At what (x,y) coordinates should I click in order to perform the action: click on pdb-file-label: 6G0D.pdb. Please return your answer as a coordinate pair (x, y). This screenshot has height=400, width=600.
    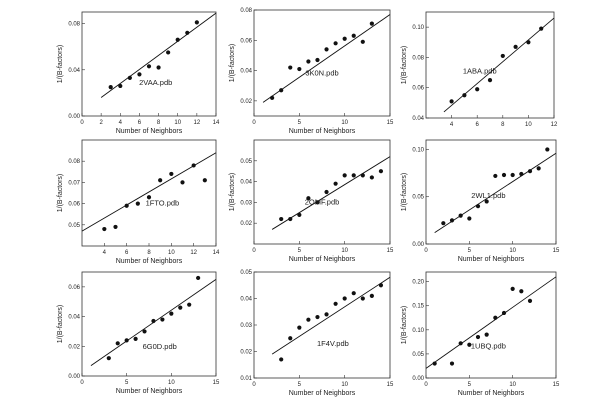
    Looking at the image, I should click on (160, 346).